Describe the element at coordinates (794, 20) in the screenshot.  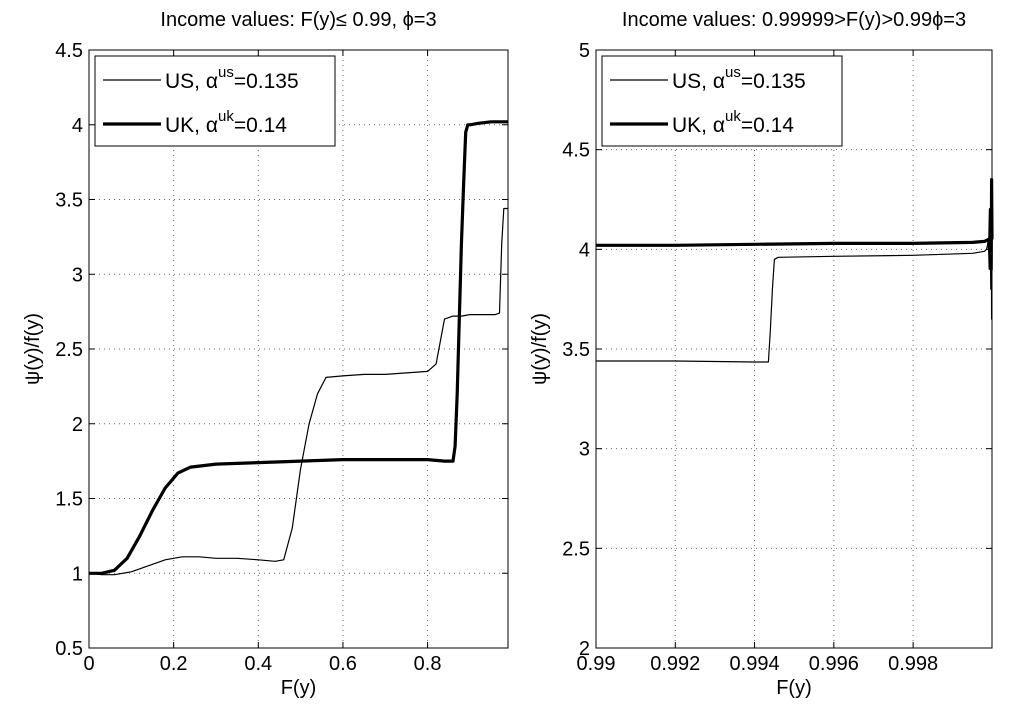
I see `chart-title: Income values: 0.99999>F(y)>0.99ϕ=3` at that location.